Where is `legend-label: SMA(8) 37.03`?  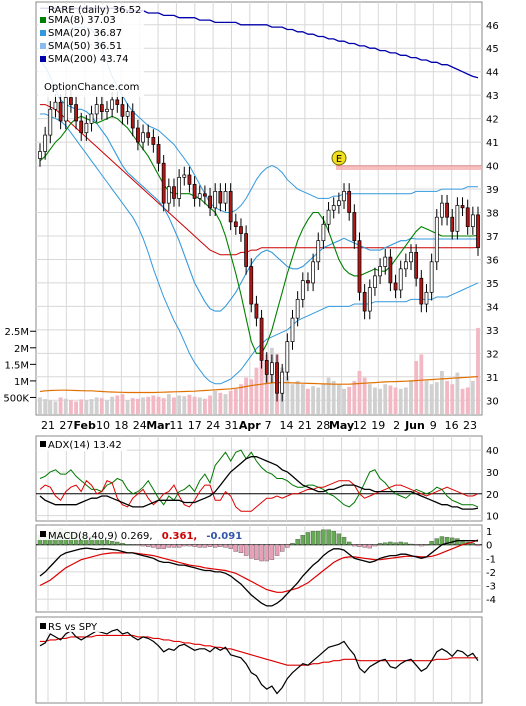
legend-label: SMA(8) 37.03 is located at coordinates (82, 20).